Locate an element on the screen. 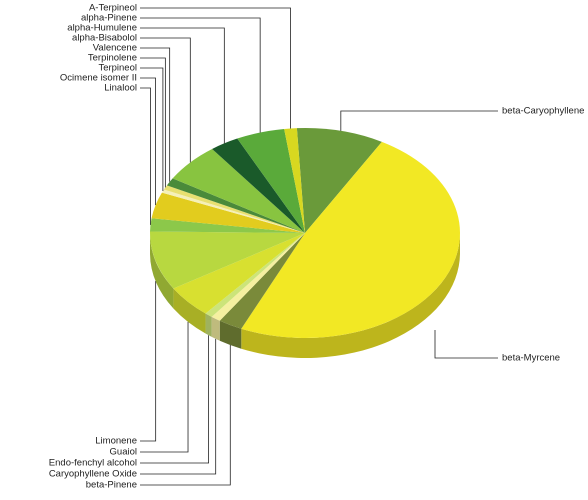 Image resolution: width=588 pixels, height=500 pixels. slice-label: beta-Caryophyllene is located at coordinates (543, 111).